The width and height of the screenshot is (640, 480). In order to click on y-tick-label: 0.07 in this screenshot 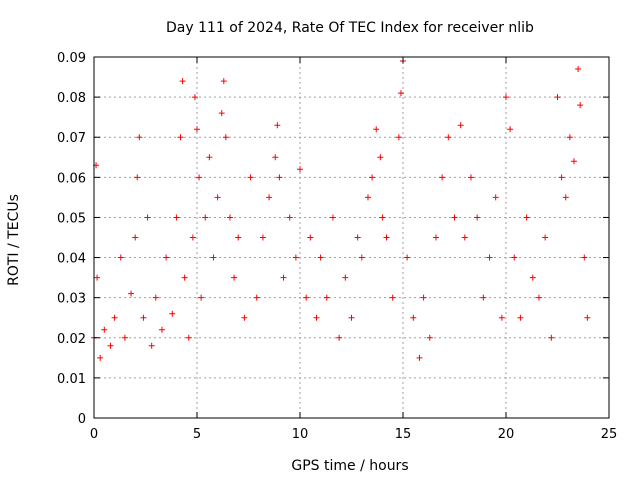, I will do `click(71, 138)`.